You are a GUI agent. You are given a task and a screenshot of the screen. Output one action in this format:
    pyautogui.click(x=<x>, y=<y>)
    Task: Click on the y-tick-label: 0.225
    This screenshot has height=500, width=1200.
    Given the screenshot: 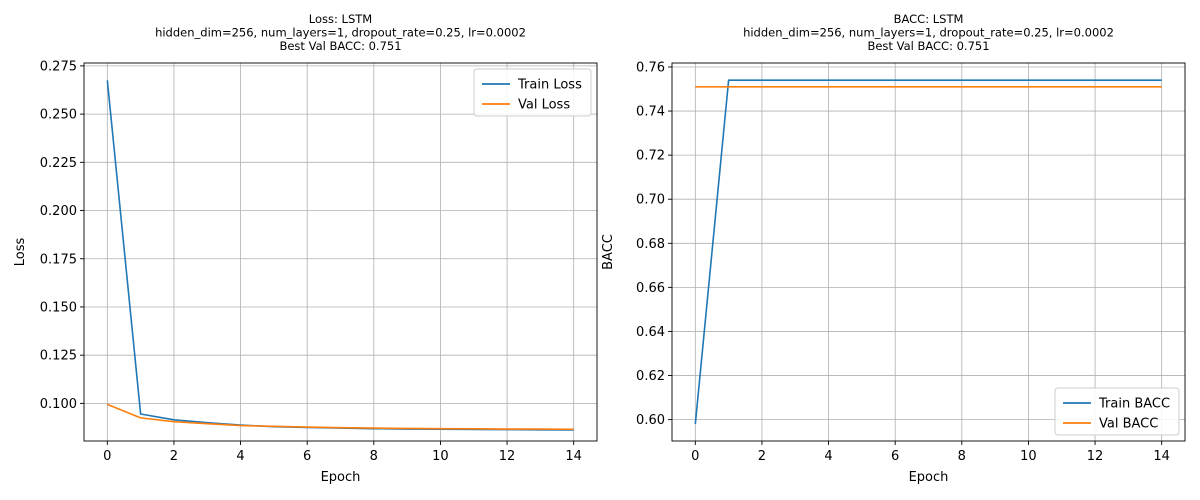 What is the action you would take?
    pyautogui.click(x=58, y=163)
    